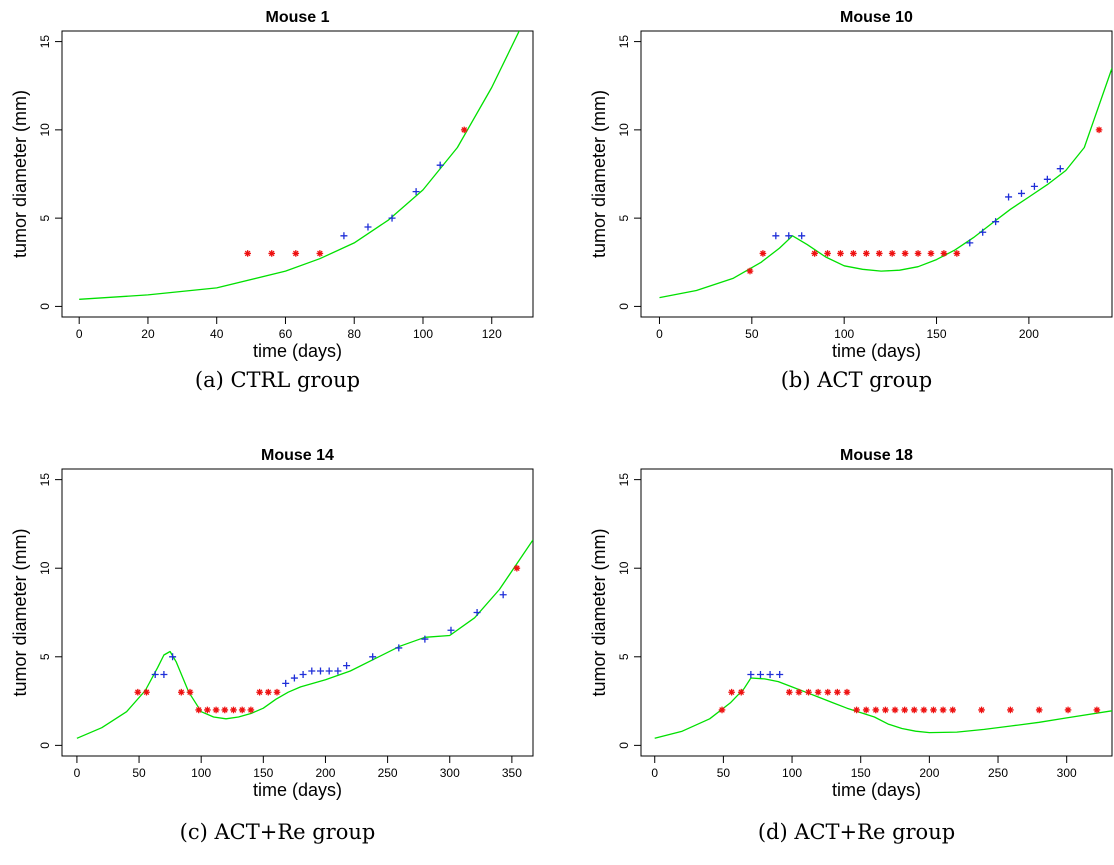  What do you see at coordinates (297, 455) in the screenshot?
I see `chart-title: Mouse 14` at bounding box center [297, 455].